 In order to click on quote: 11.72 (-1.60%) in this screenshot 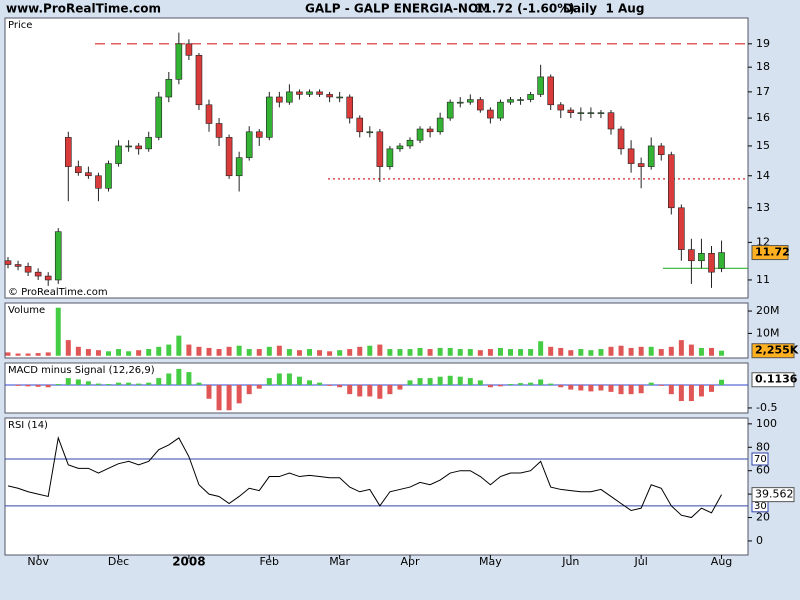, I will do `click(525, 9)`.